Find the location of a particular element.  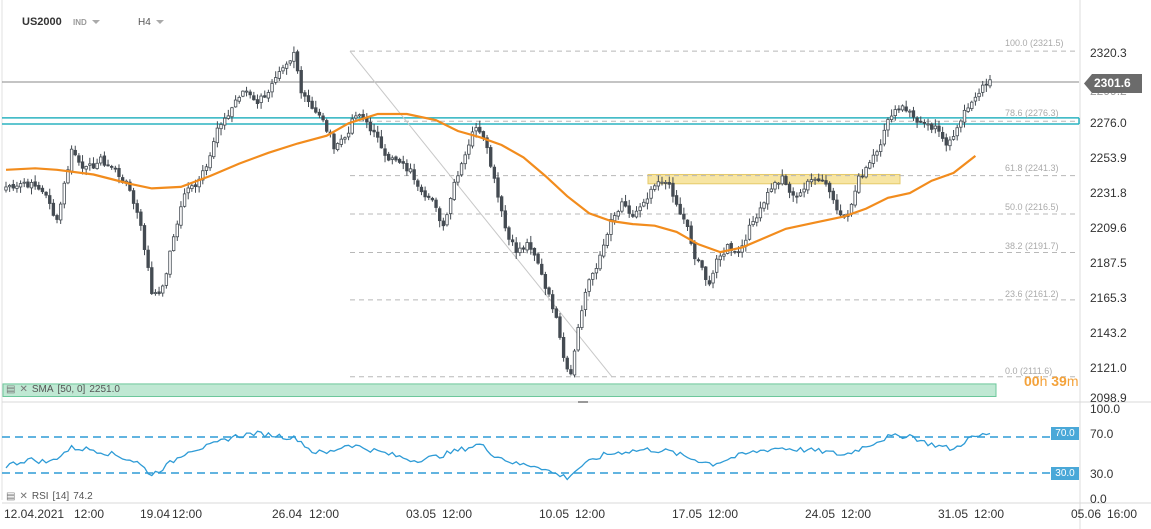

rsi-upper-level-box: 70.0 is located at coordinates (1065, 433).